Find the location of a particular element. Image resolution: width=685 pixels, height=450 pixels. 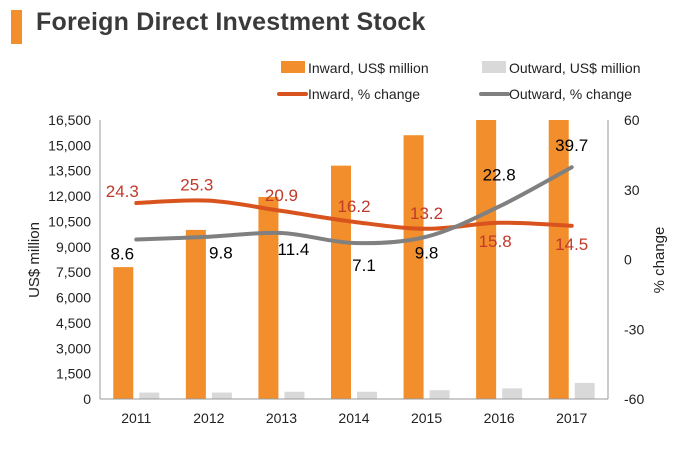

y2-tick-label: 60 is located at coordinates (632, 120).